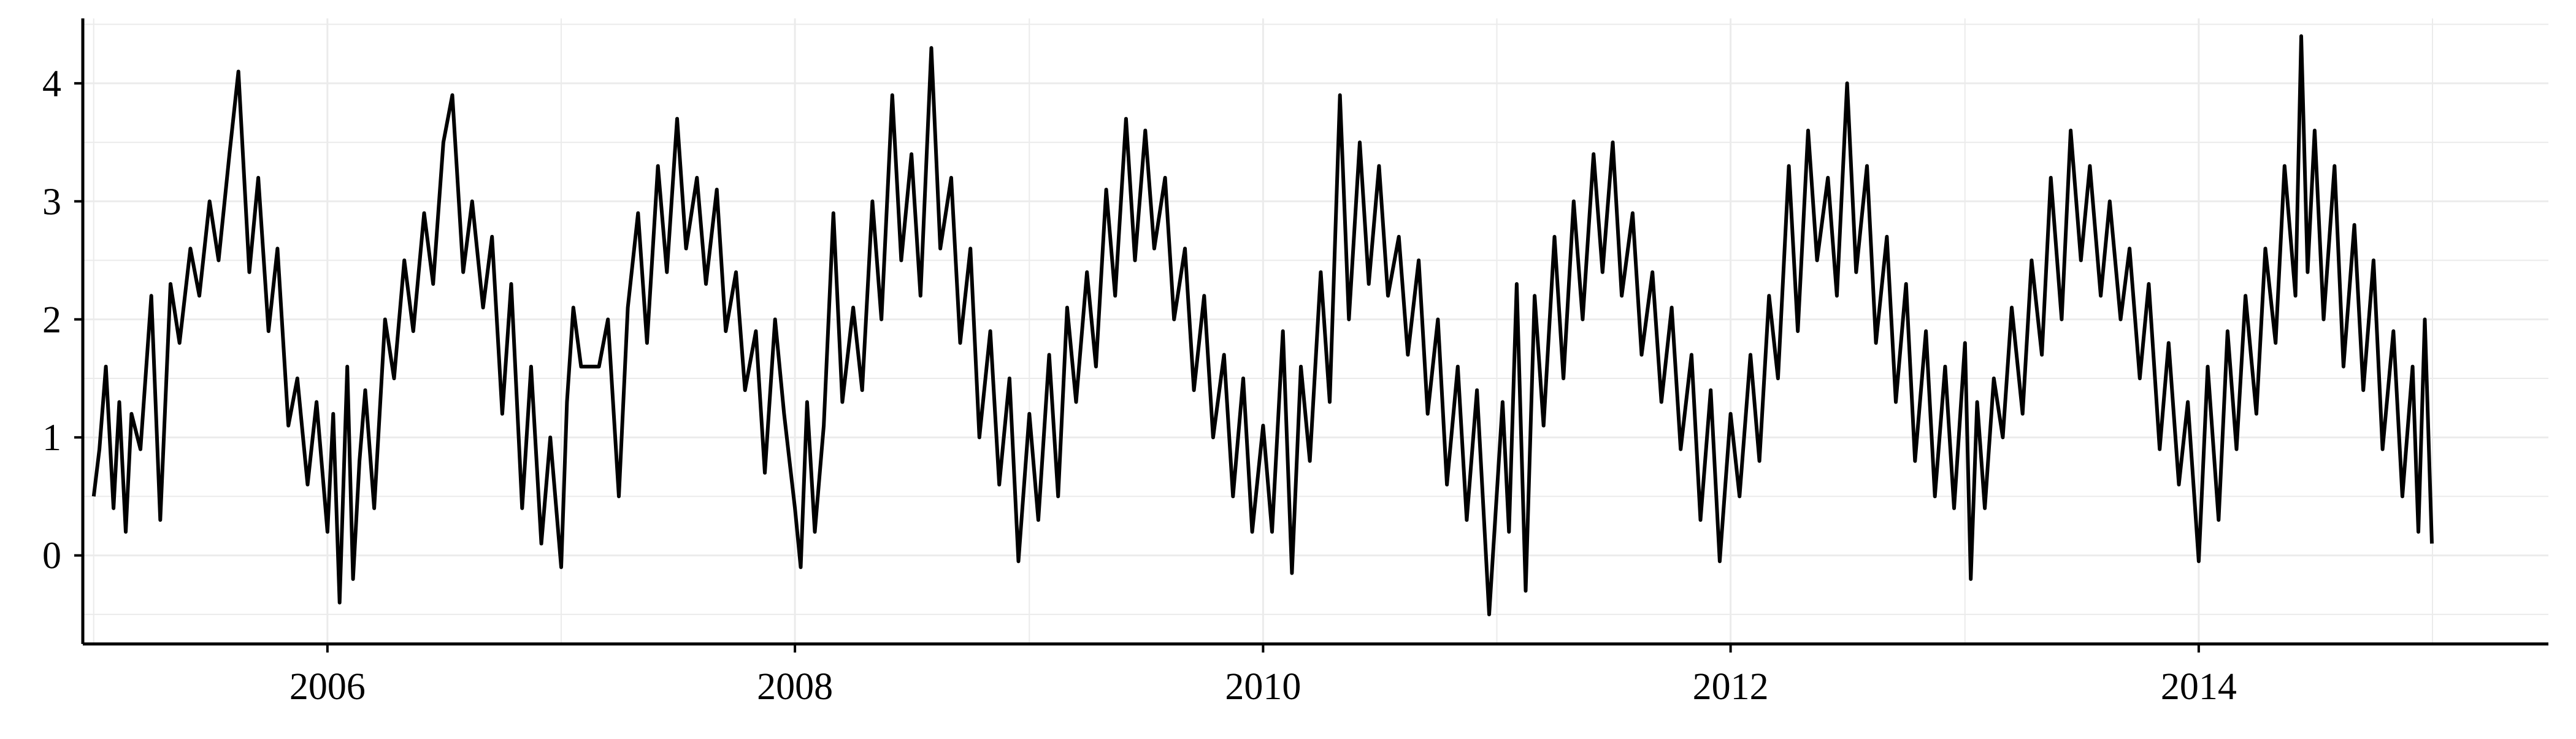 The height and width of the screenshot is (739, 2576). Describe the element at coordinates (327, 687) in the screenshot. I see `x-tick-label: 2006` at that location.